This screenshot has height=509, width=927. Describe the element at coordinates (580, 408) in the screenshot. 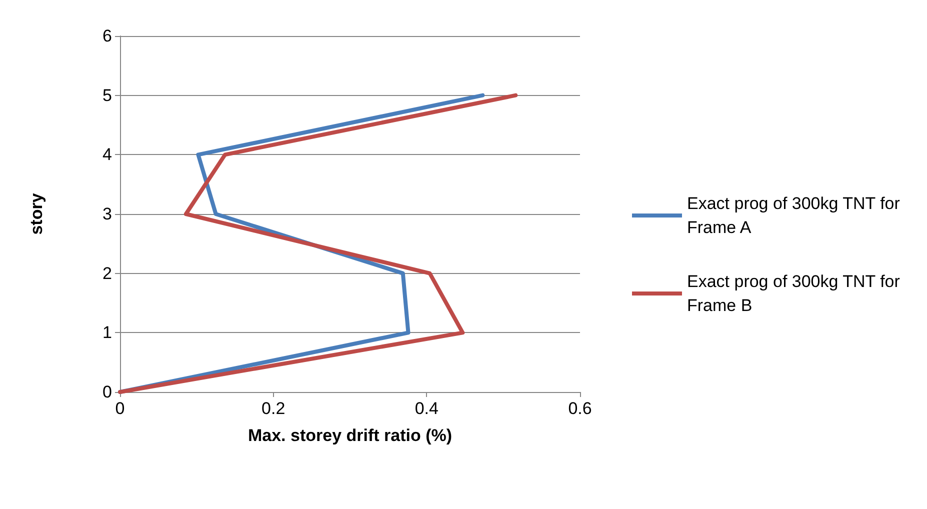

I see `x-tick-label: 0.6` at that location.